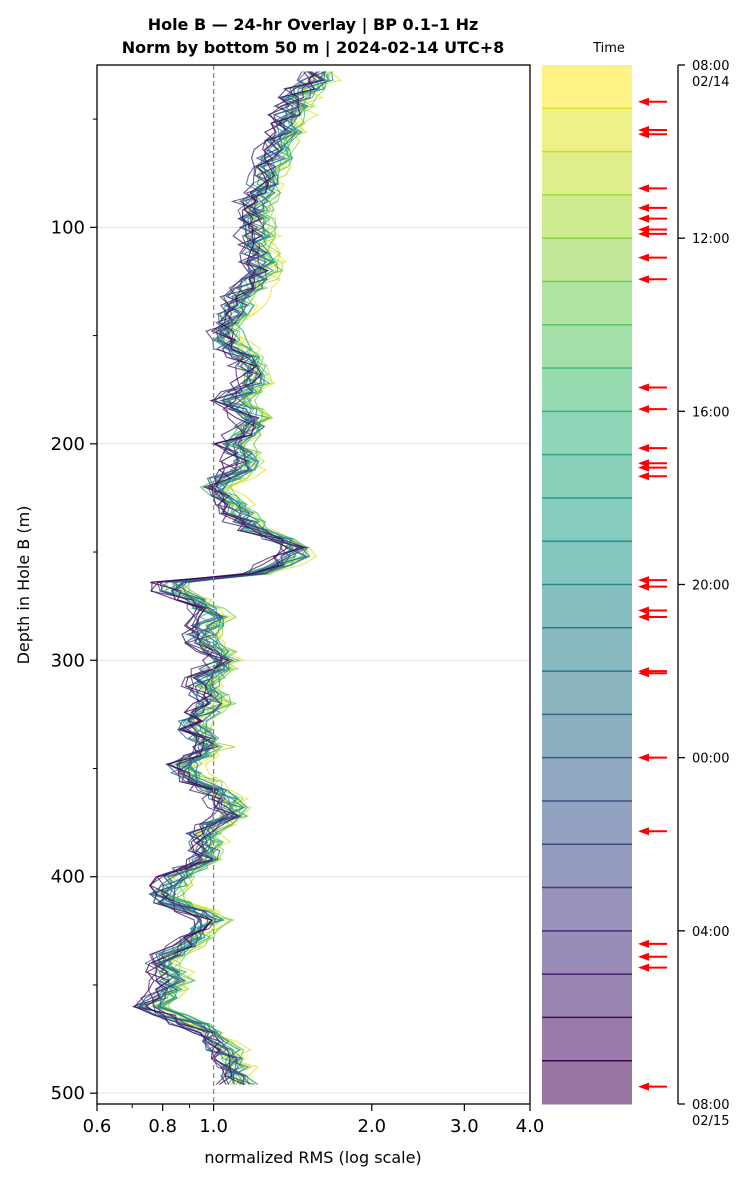  Describe the element at coordinates (652, 594) in the screenshot. I see `event-arrows` at that location.